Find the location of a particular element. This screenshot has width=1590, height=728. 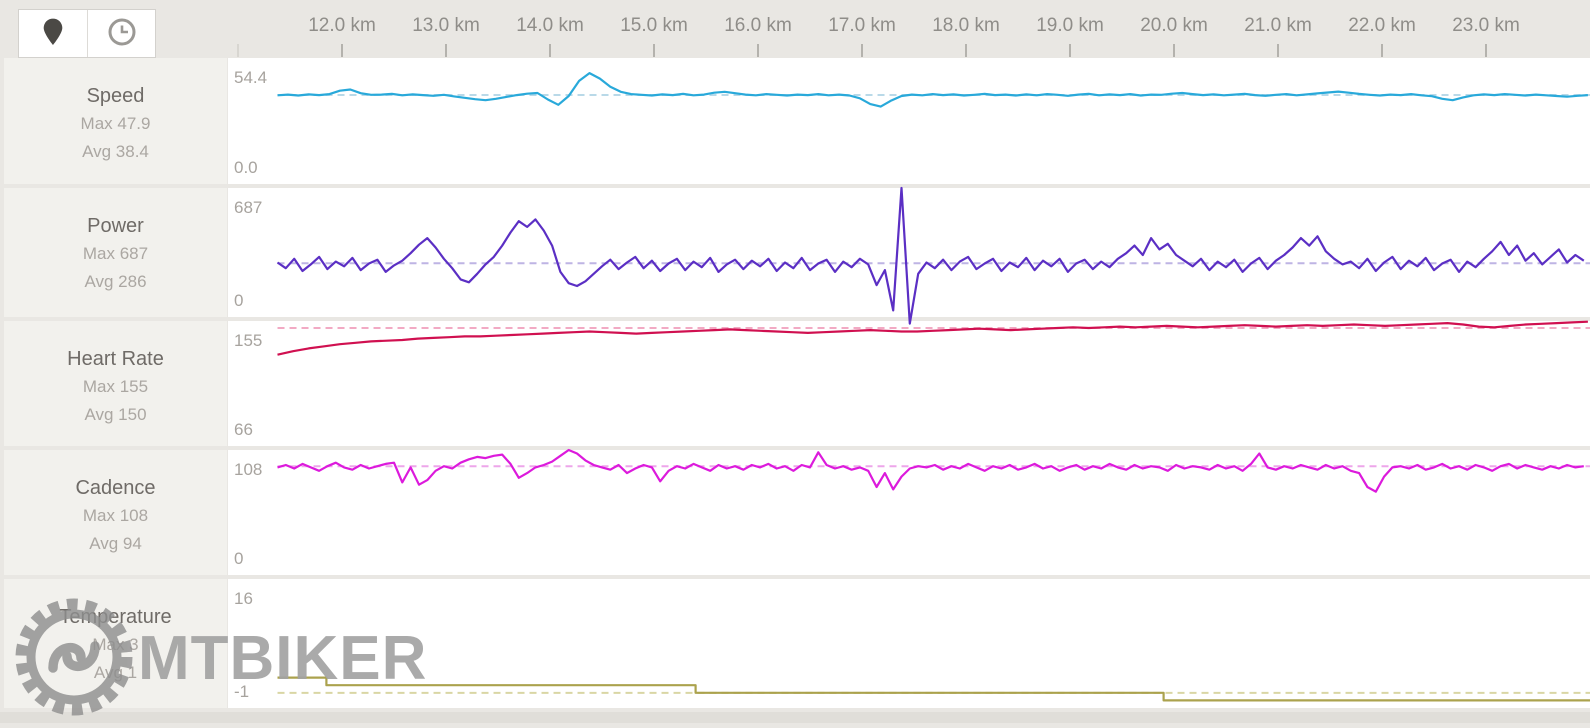

x-axis-label: 14.0 km is located at coordinates (550, 26).